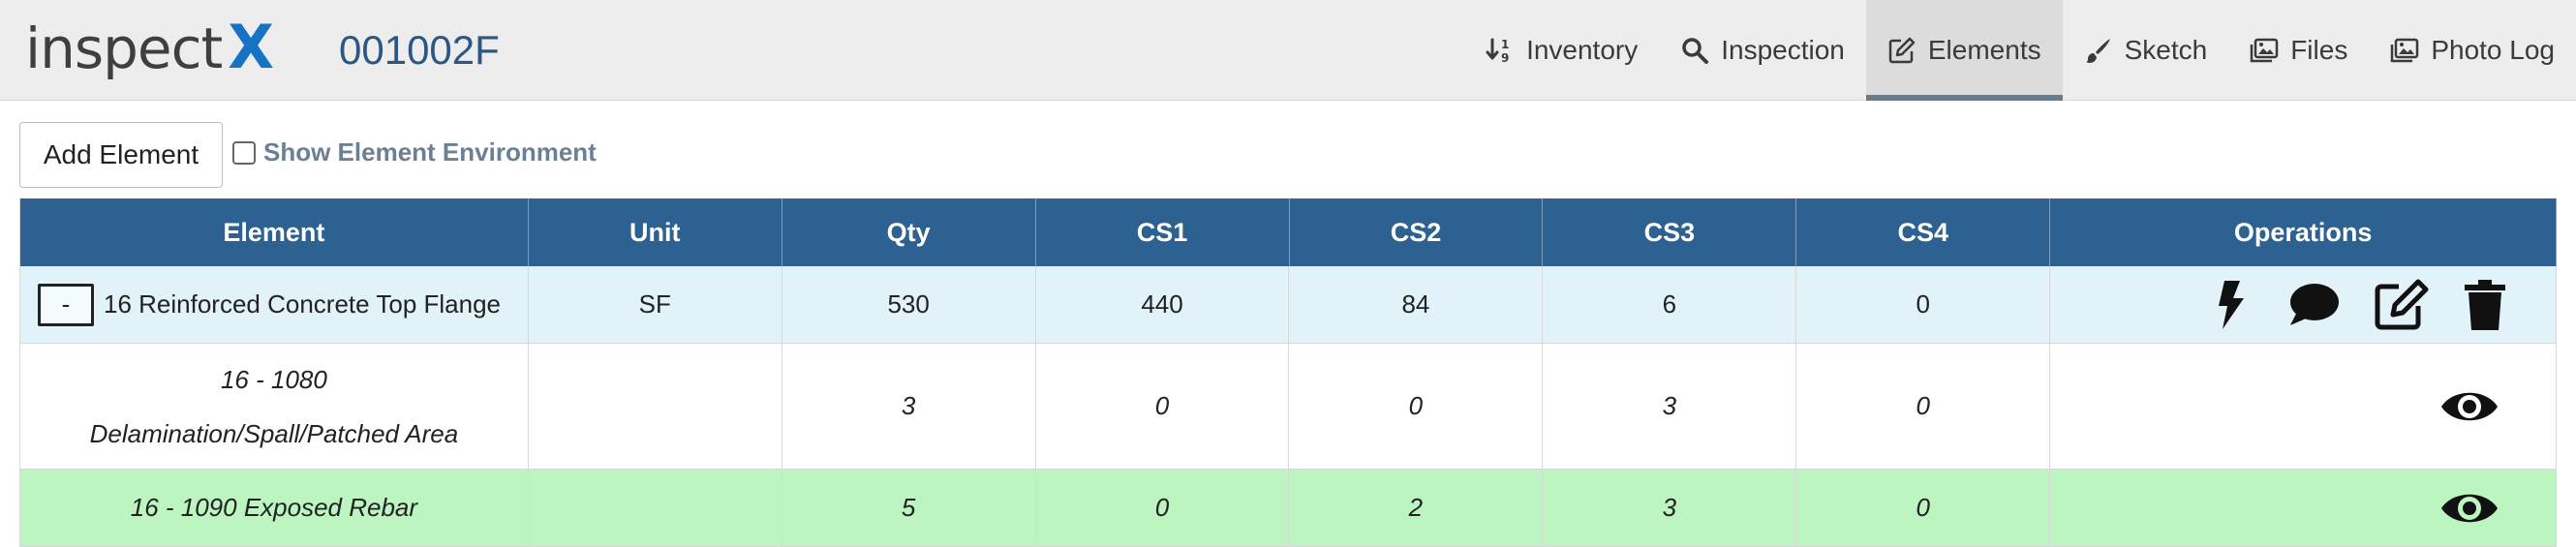 This screenshot has height=547, width=2576. What do you see at coordinates (1783, 50) in the screenshot?
I see `nav-inspection-label: Inspection` at bounding box center [1783, 50].